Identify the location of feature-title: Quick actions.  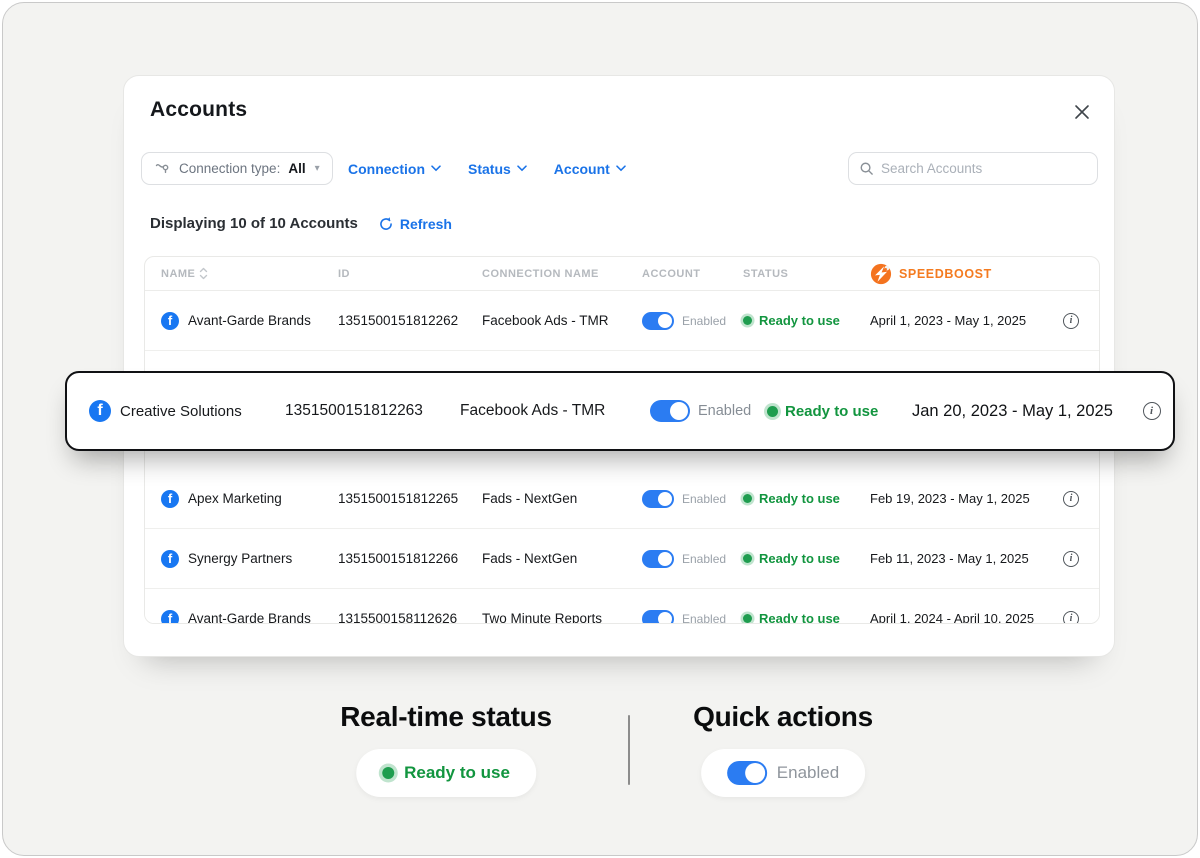
(783, 716).